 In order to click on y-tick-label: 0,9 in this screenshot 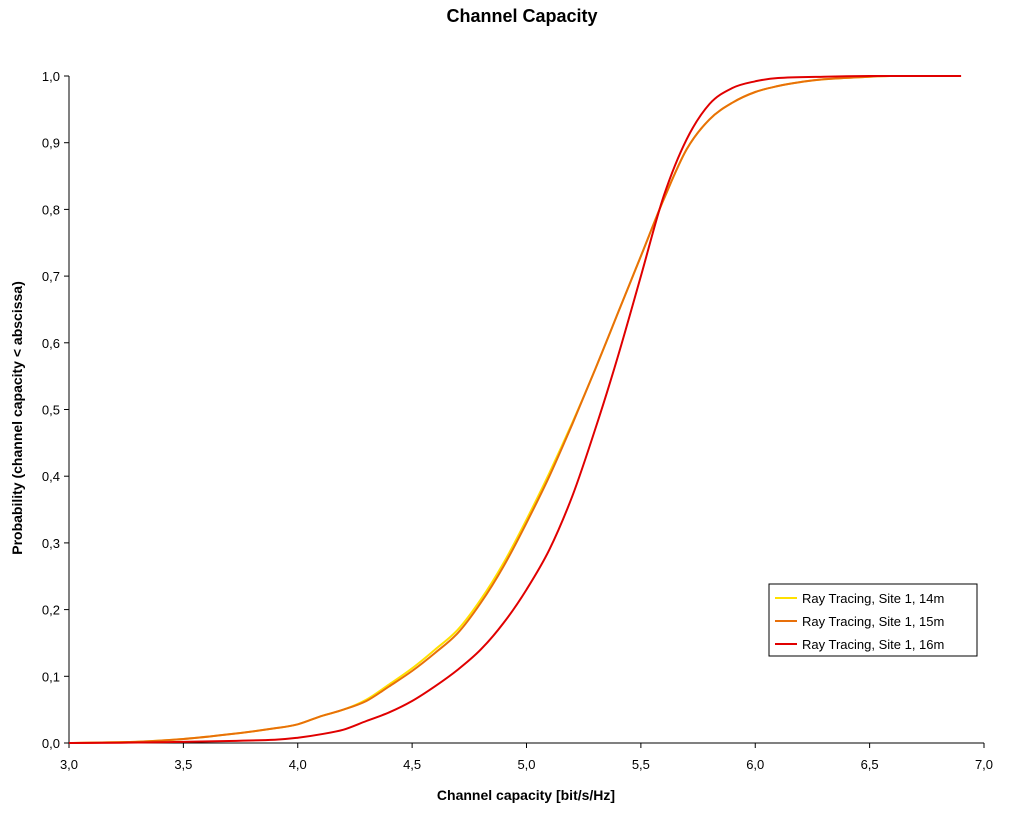, I will do `click(51, 143)`.